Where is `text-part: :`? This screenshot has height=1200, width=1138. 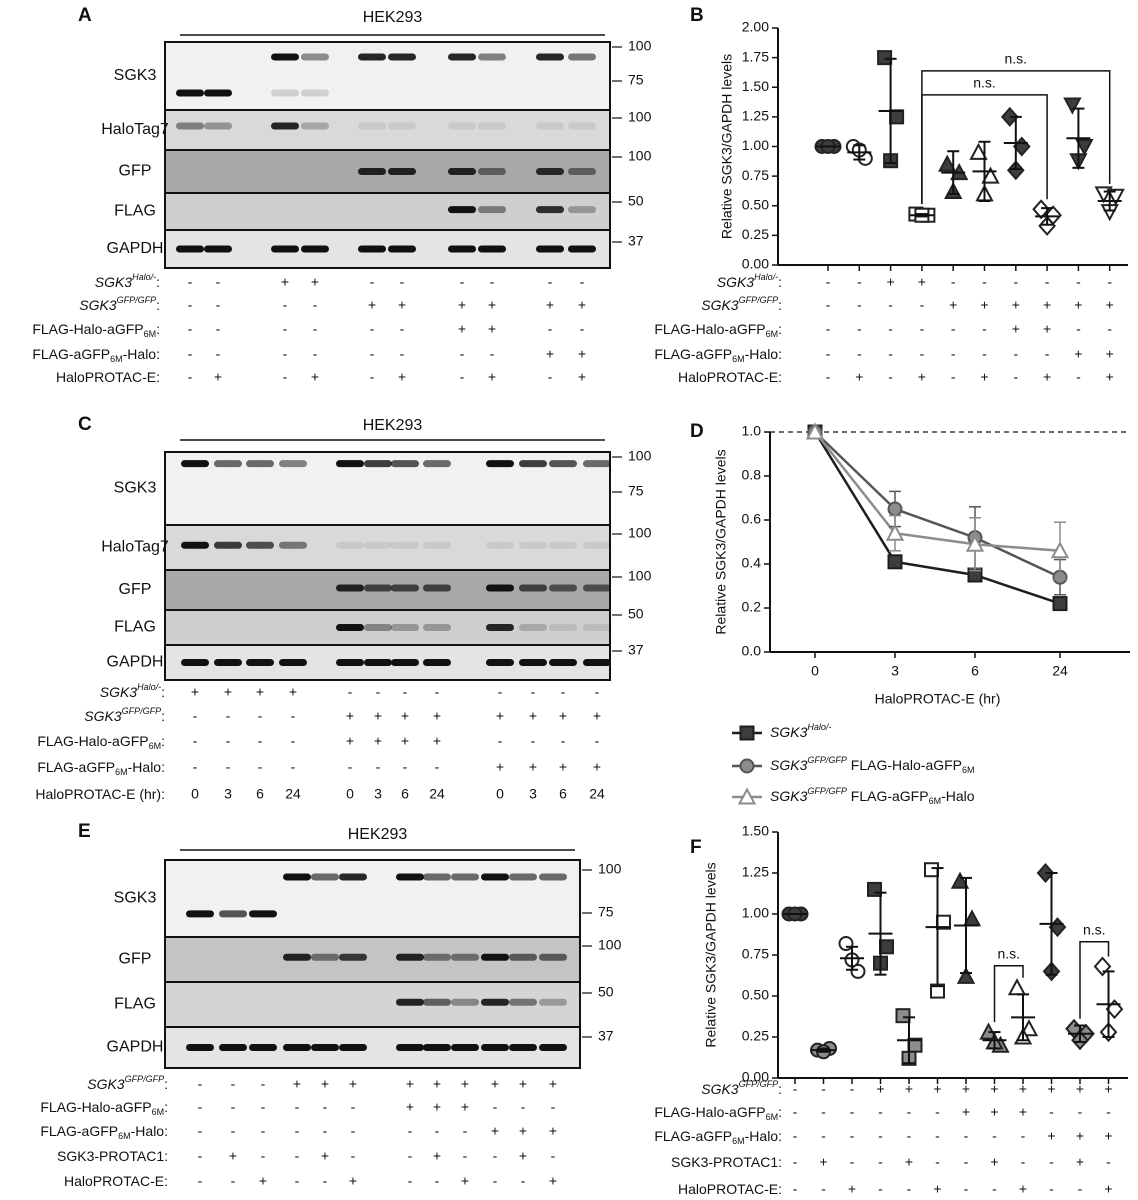
text-part: : is located at coordinates (163, 692).